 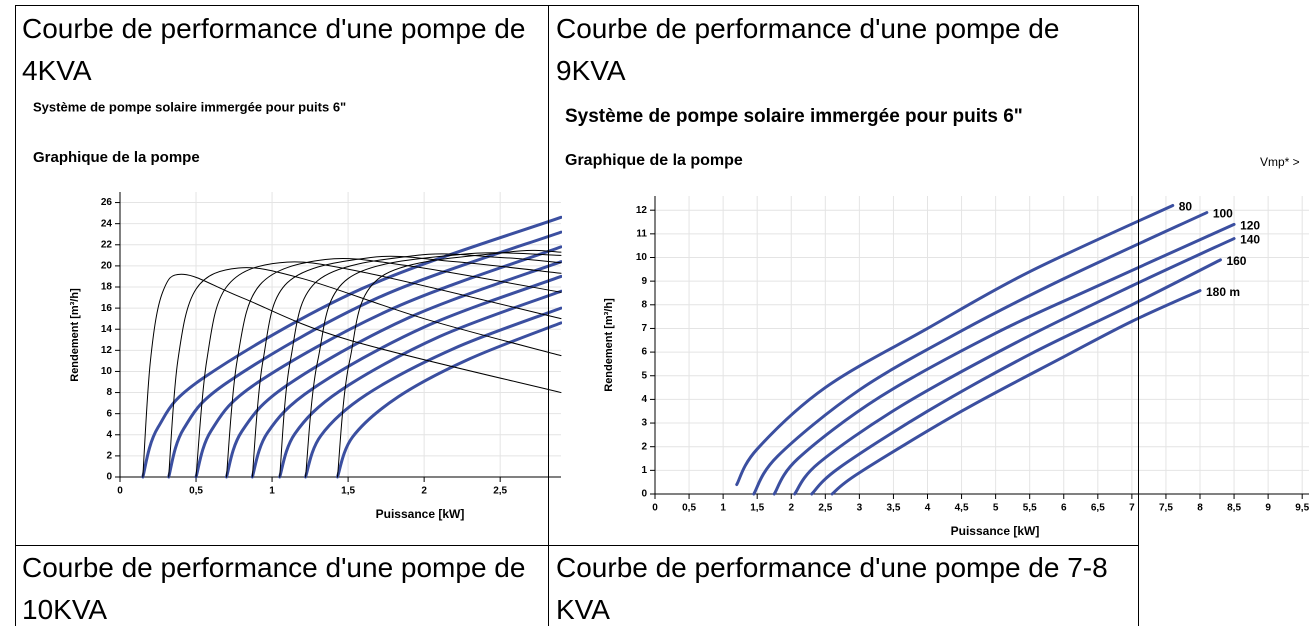 I want to click on x-tick-label: 9, so click(x=1268, y=508).